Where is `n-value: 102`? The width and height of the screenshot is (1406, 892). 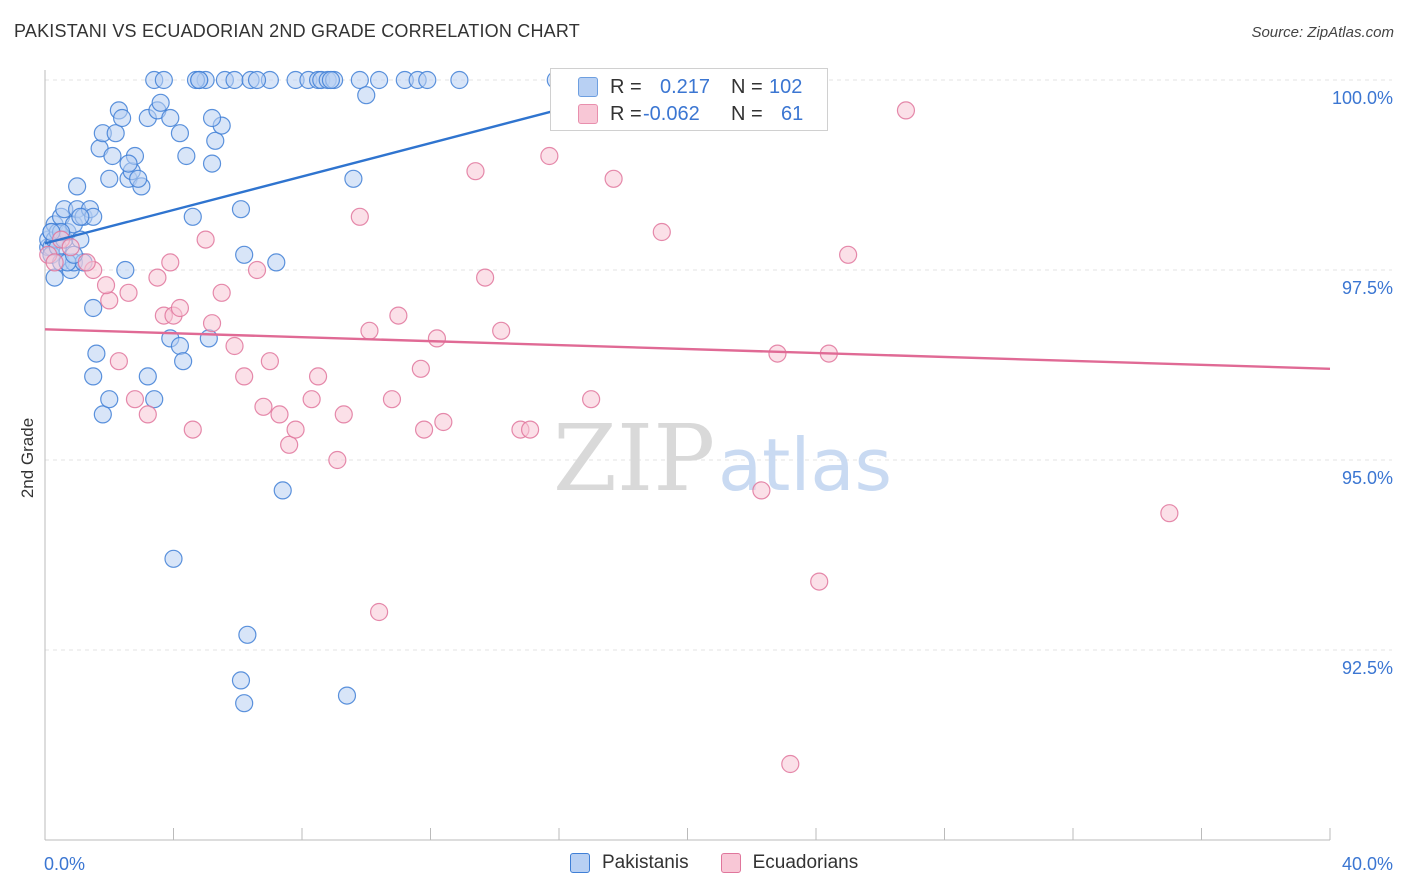 n-value: 102 is located at coordinates (786, 86).